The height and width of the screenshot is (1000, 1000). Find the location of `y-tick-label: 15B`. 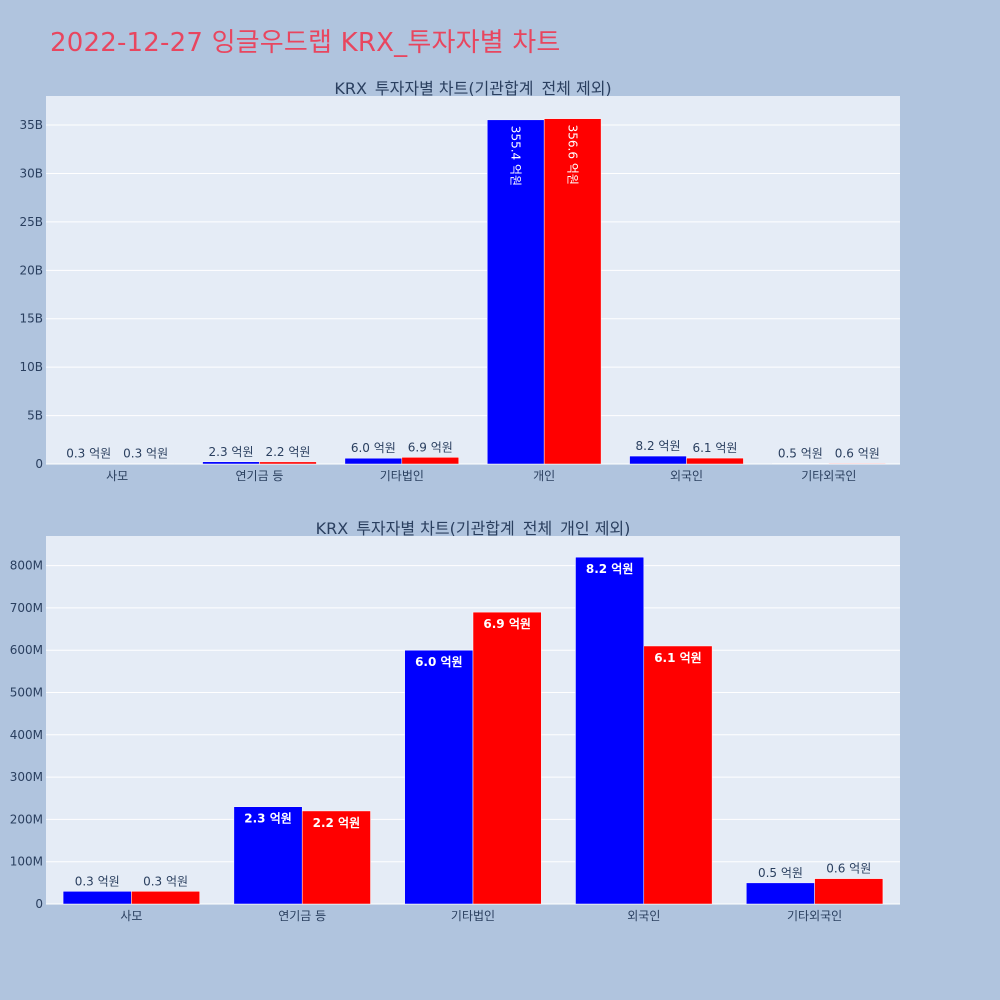

y-tick-label: 15B is located at coordinates (31, 319).